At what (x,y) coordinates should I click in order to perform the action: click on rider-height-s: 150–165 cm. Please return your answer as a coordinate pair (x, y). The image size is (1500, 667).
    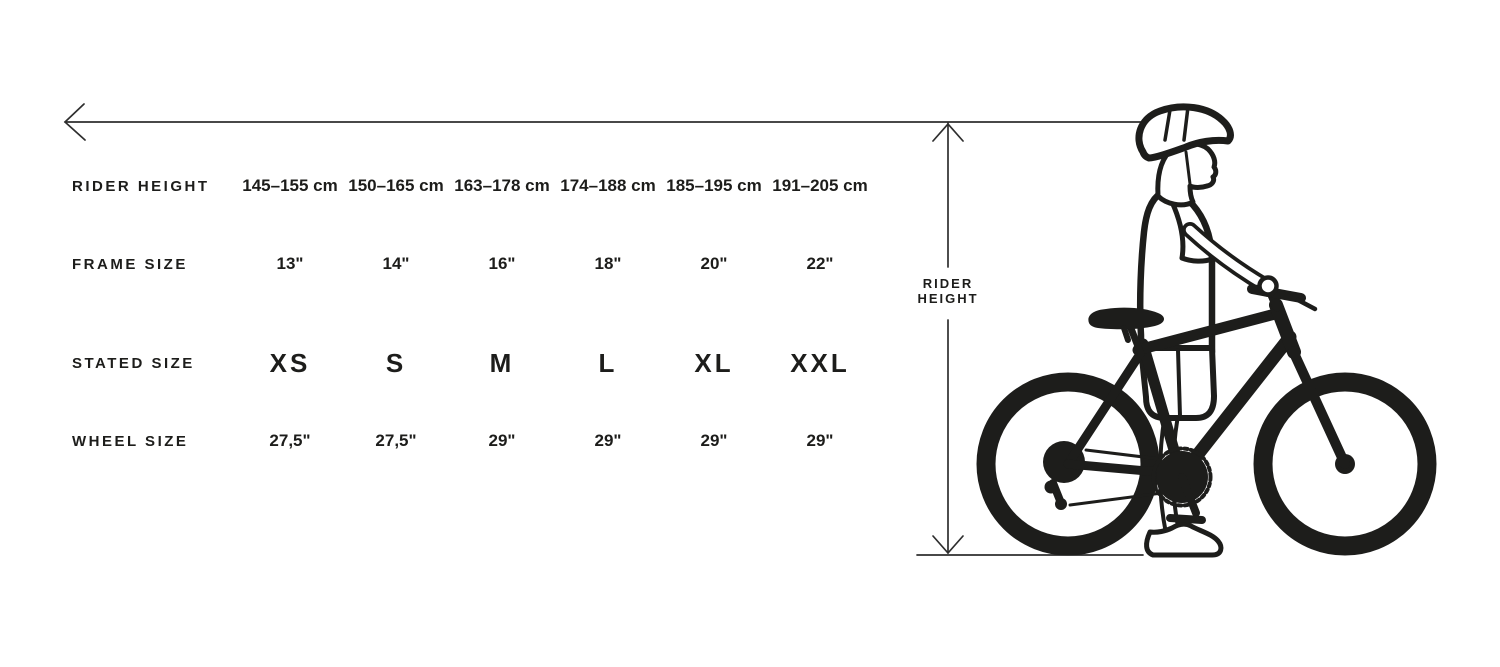
    Looking at the image, I should click on (396, 185).